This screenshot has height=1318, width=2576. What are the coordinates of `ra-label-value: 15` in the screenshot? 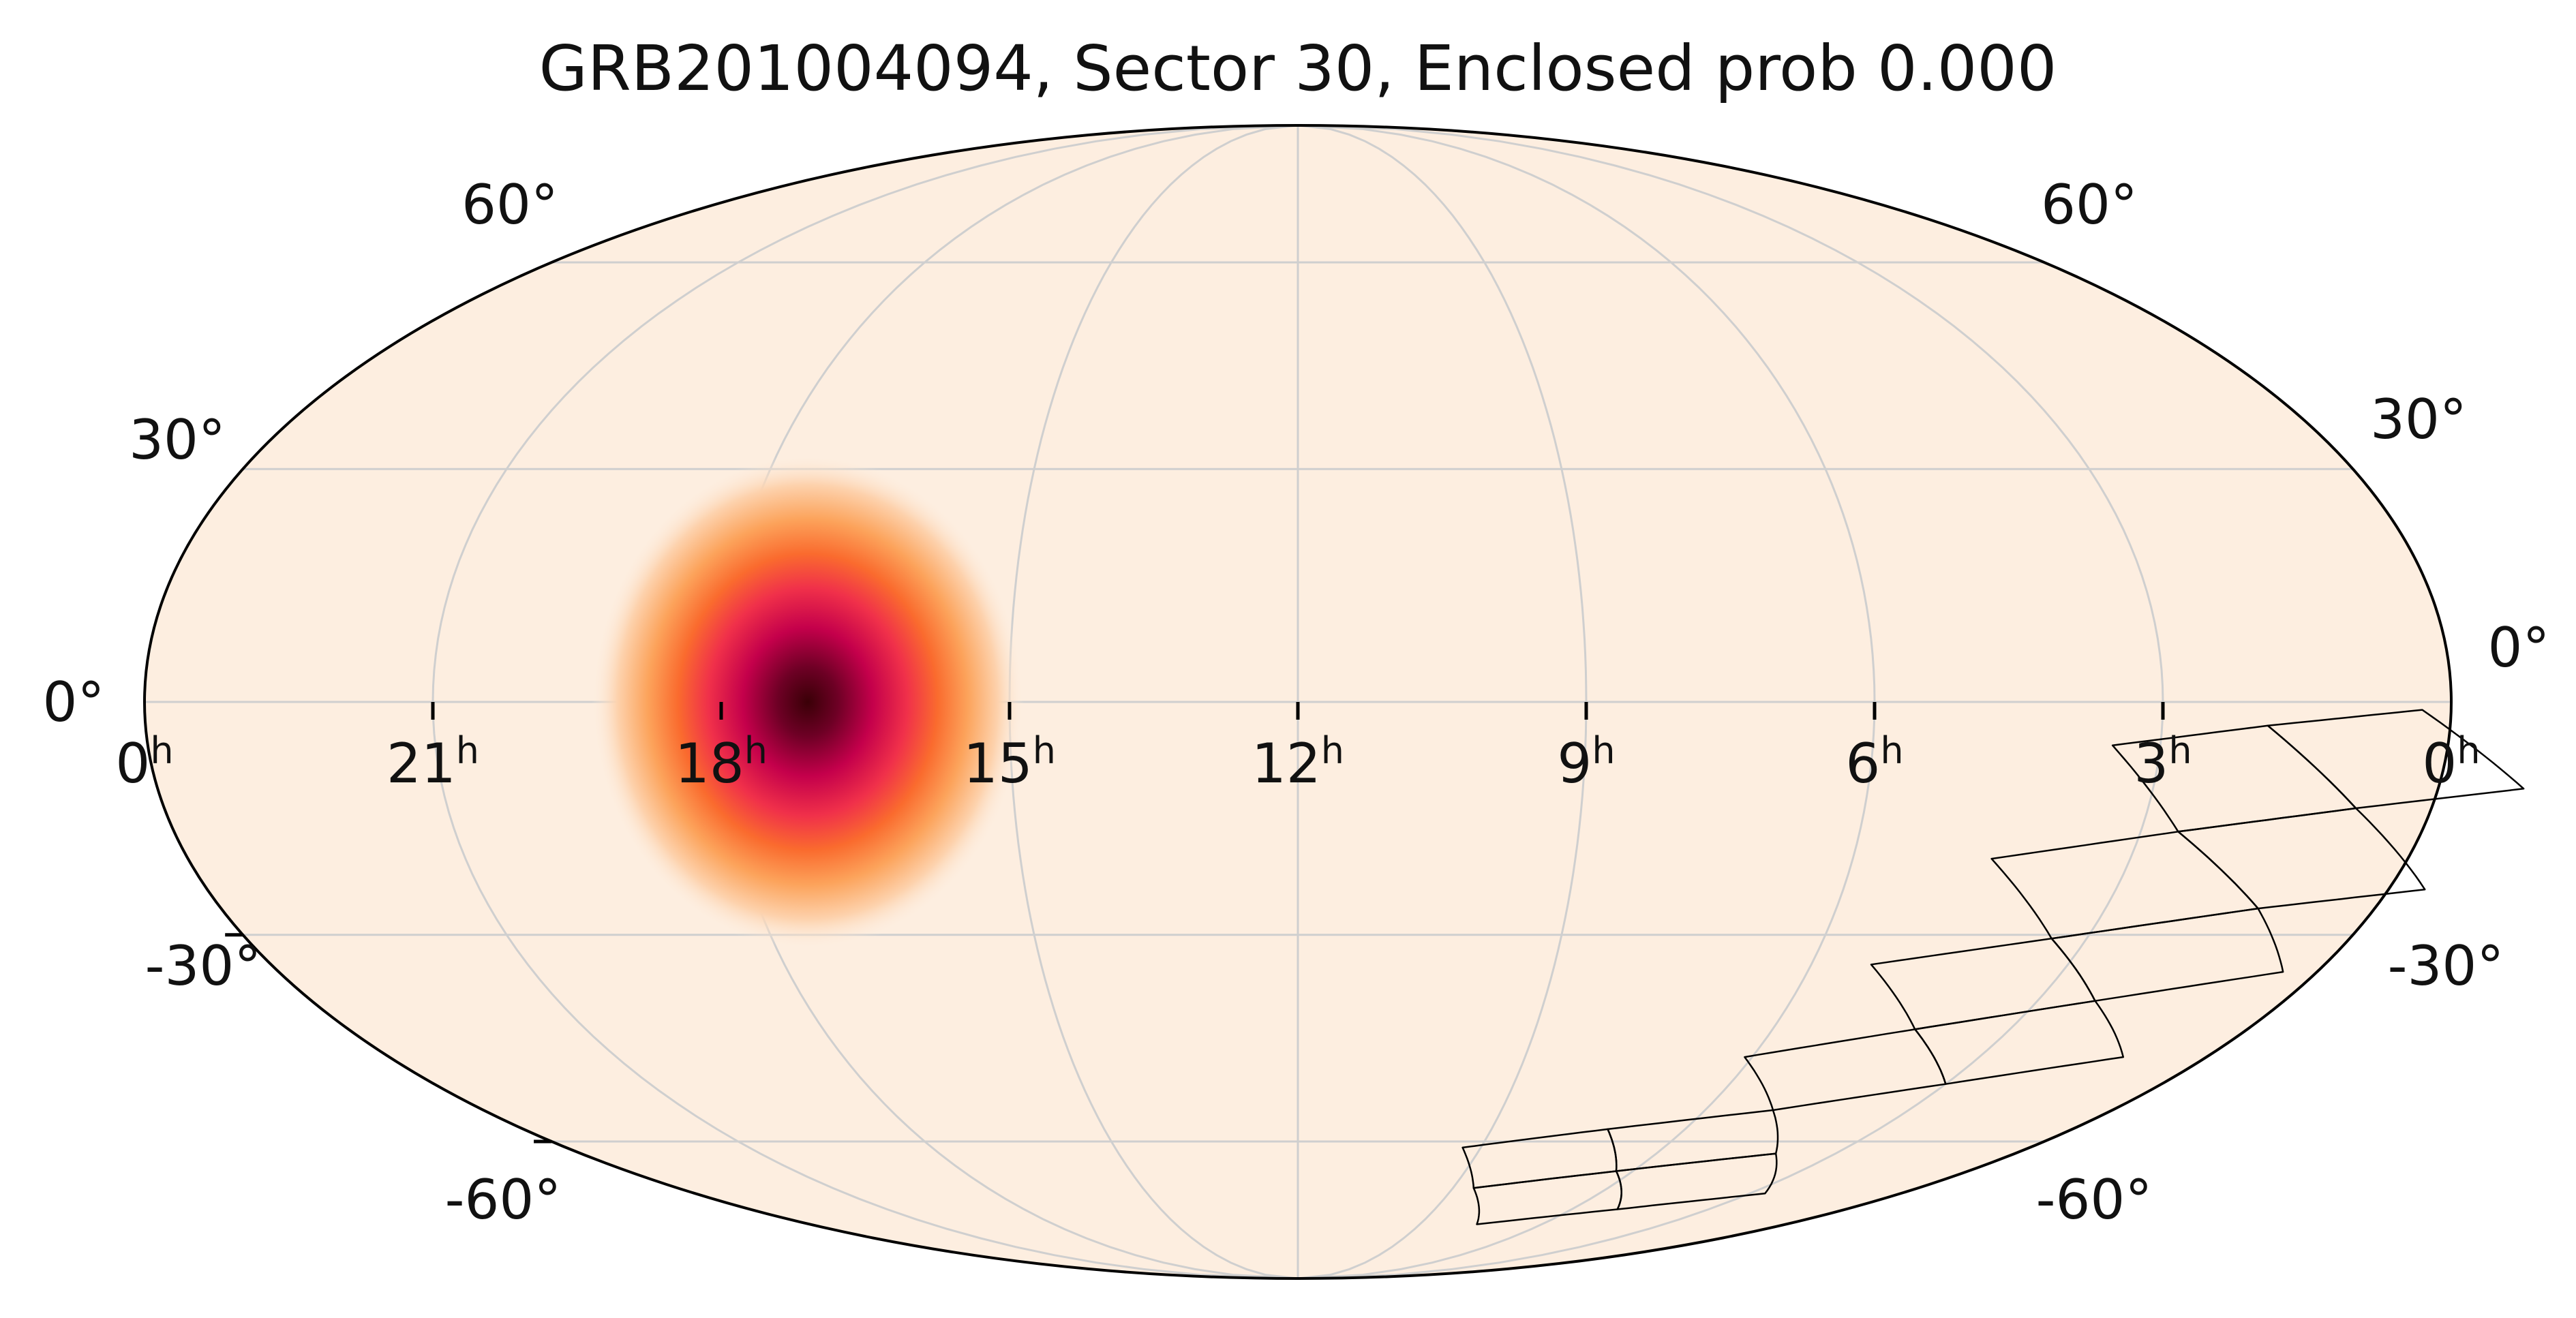 It's located at (998, 763).